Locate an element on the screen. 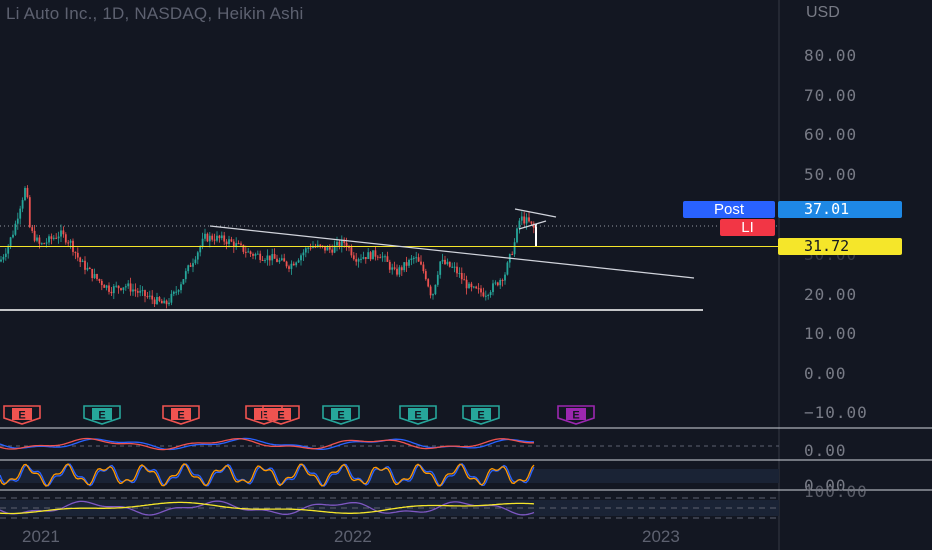 This screenshot has height=550, width=932. year-label-2022: 2022 is located at coordinates (353, 536).